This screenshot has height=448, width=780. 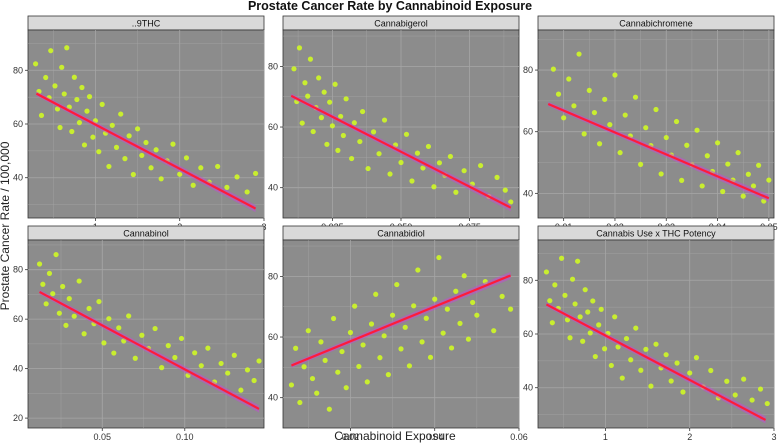 I want to click on x-tick-label: 0.10, so click(x=185, y=437).